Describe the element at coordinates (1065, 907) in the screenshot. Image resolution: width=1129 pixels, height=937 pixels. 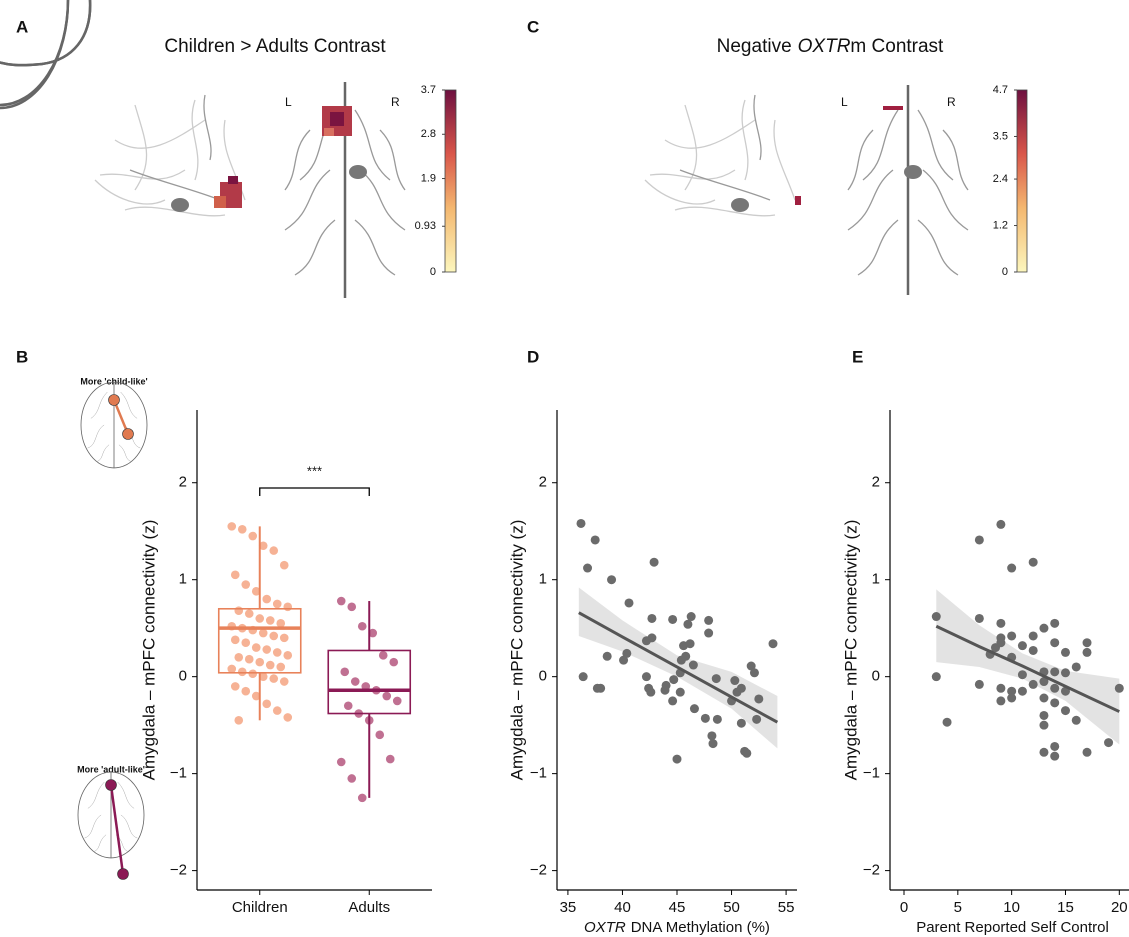
I see `x-tick-label: 15` at that location.